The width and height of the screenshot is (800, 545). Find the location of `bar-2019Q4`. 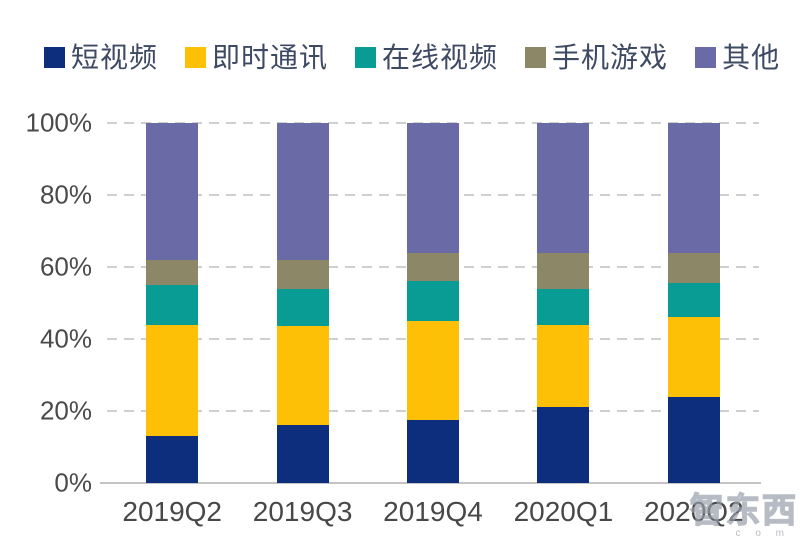

bar-2019Q4 is located at coordinates (433, 303).